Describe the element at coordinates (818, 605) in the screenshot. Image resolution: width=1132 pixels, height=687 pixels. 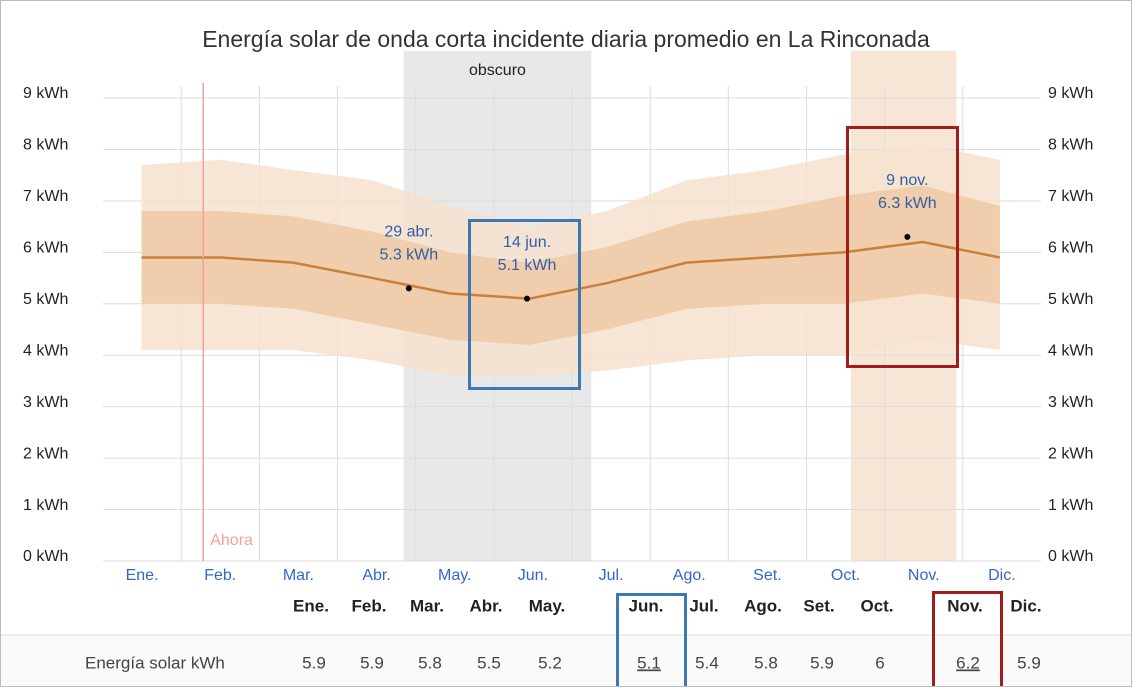
I see `table-header: Set.` at that location.